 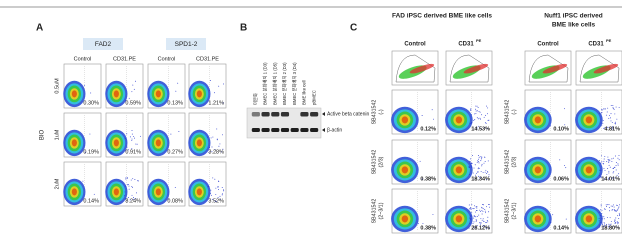 I want to click on column-header-sup: PE, so click(x=609, y=40).